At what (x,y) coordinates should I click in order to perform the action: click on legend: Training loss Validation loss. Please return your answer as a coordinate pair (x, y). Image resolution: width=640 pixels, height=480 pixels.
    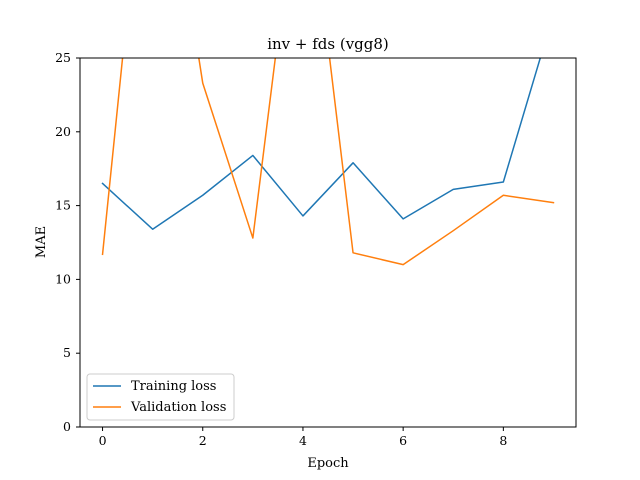
    Looking at the image, I should click on (160, 397).